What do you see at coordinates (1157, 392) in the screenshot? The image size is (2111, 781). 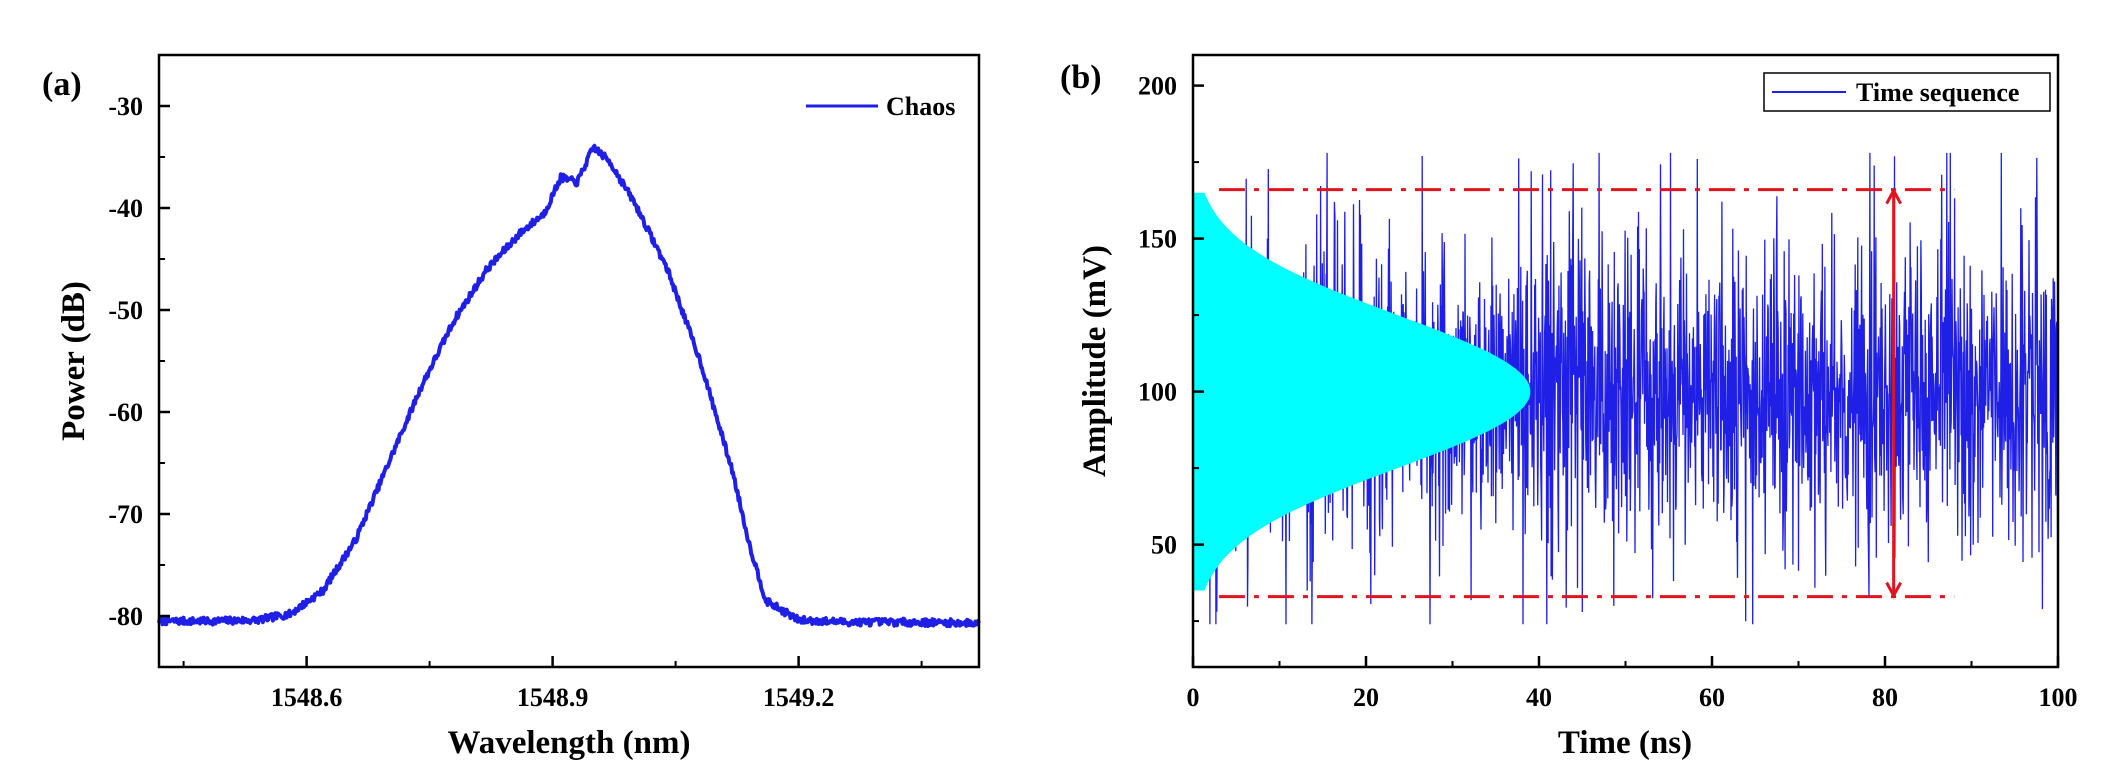 I see `panel-b-y-tick-label: 100` at bounding box center [1157, 392].